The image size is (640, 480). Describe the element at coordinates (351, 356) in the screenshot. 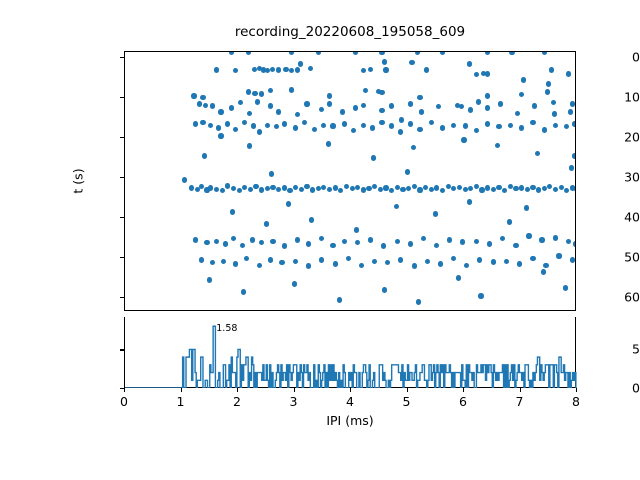

I see `histogram-trace` at that location.